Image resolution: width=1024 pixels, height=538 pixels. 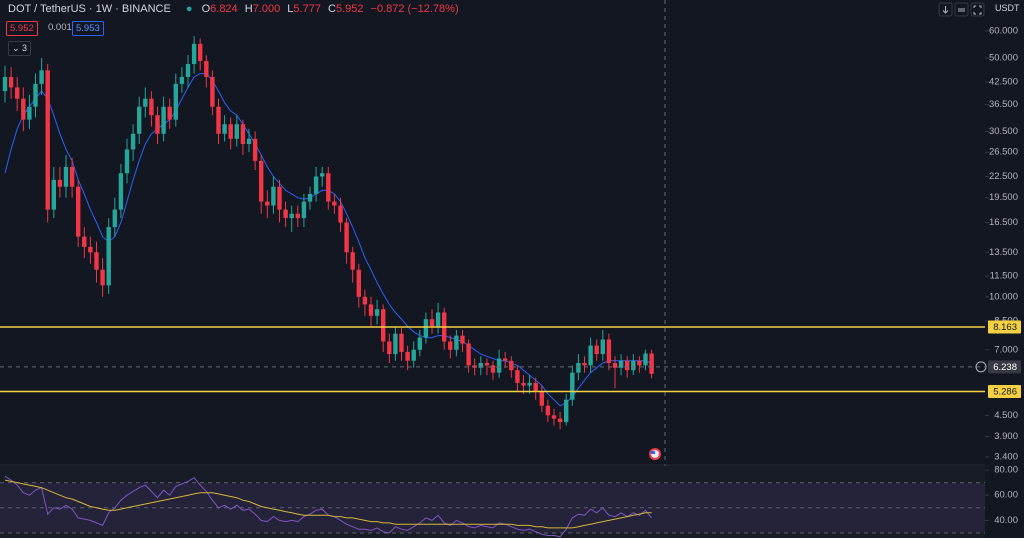 I want to click on y-tick-label: 40.00, so click(x=1006, y=520).